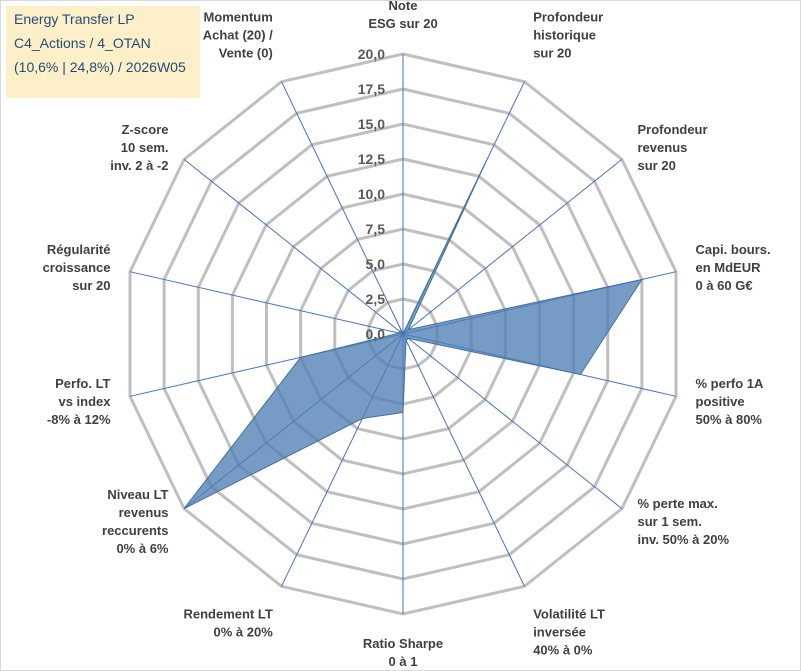 The height and width of the screenshot is (671, 801). I want to click on category-label: ESG sur 20, so click(402, 23).